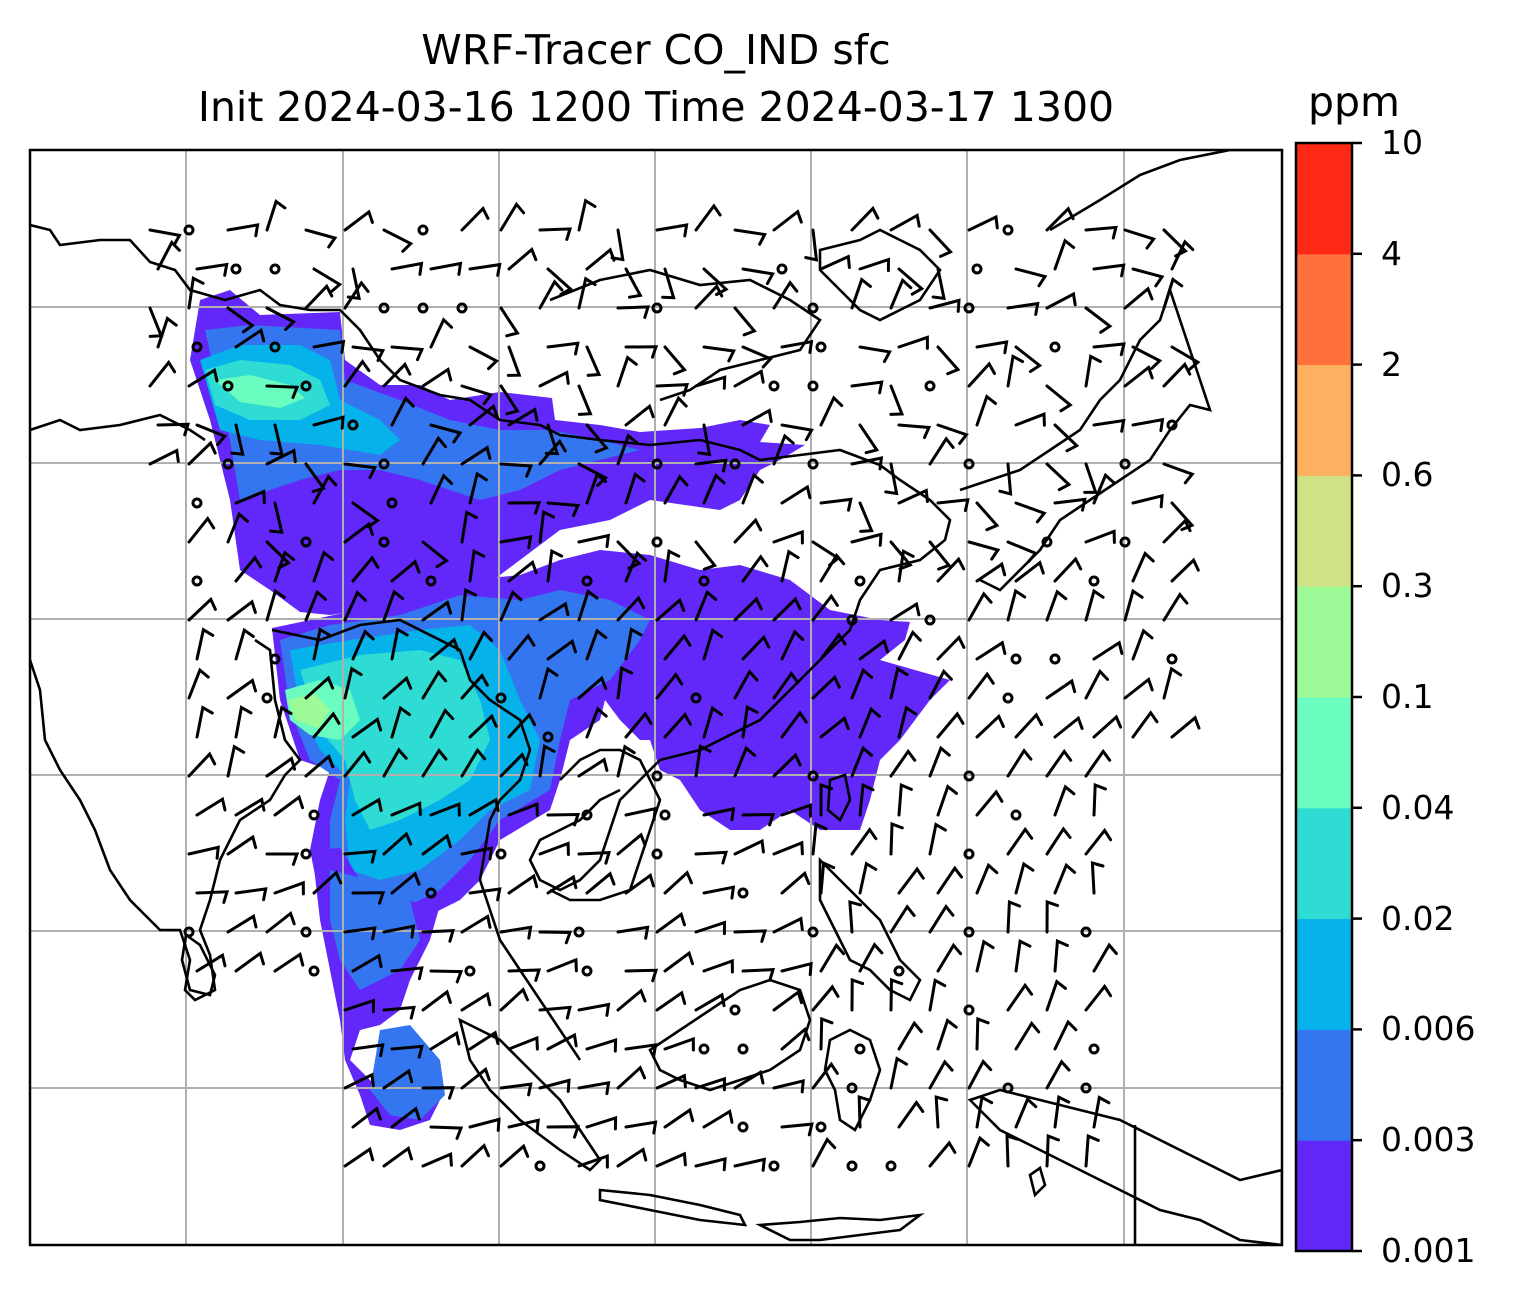 Image resolution: width=1528 pixels, height=1306 pixels. Describe the element at coordinates (880, 275) in the screenshot. I see `amur-border` at that location.